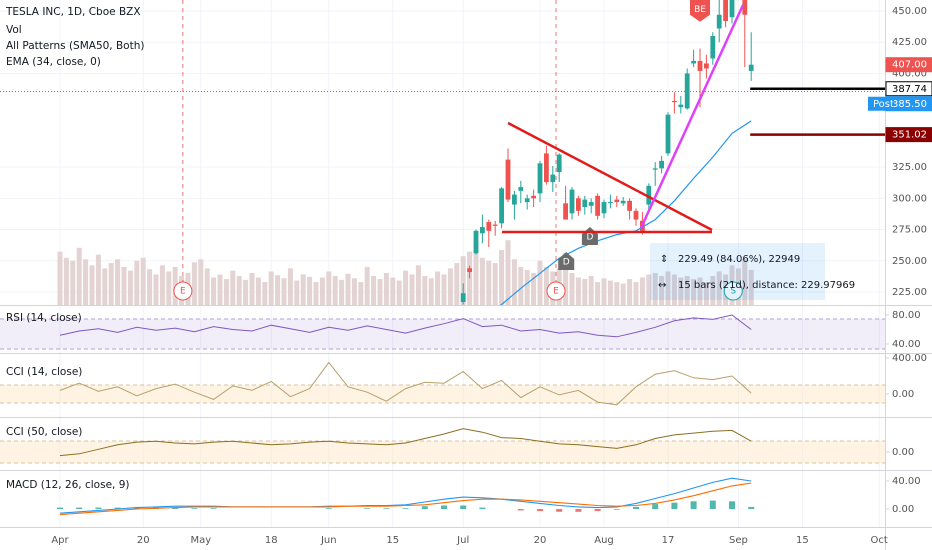 This screenshot has width=932, height=550. What do you see at coordinates (392, 540) in the screenshot?
I see `x-tick-label: 15` at bounding box center [392, 540].